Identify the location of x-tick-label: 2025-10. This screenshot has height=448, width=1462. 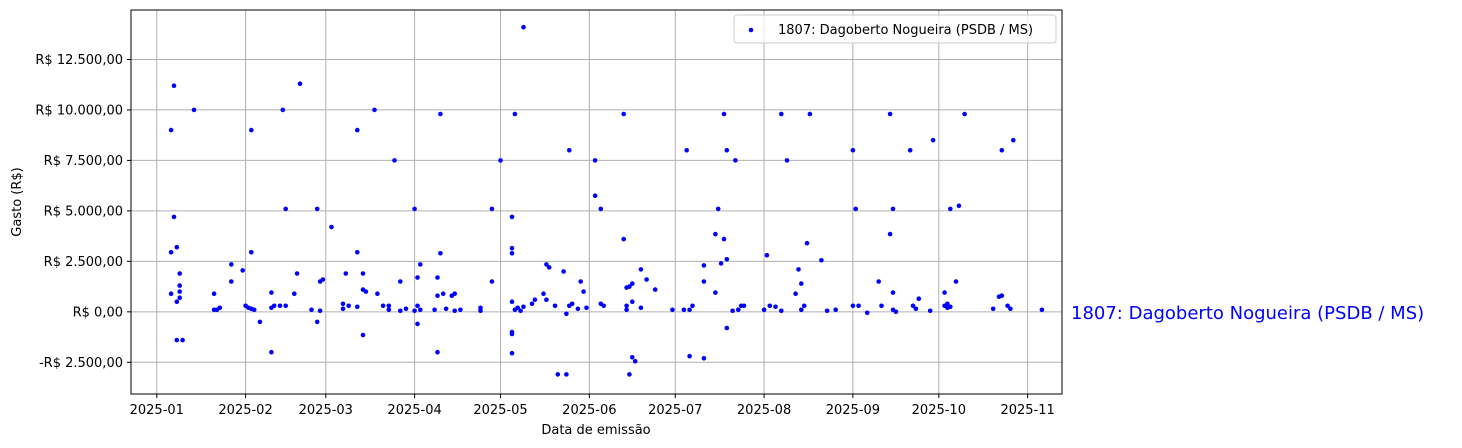
(939, 410).